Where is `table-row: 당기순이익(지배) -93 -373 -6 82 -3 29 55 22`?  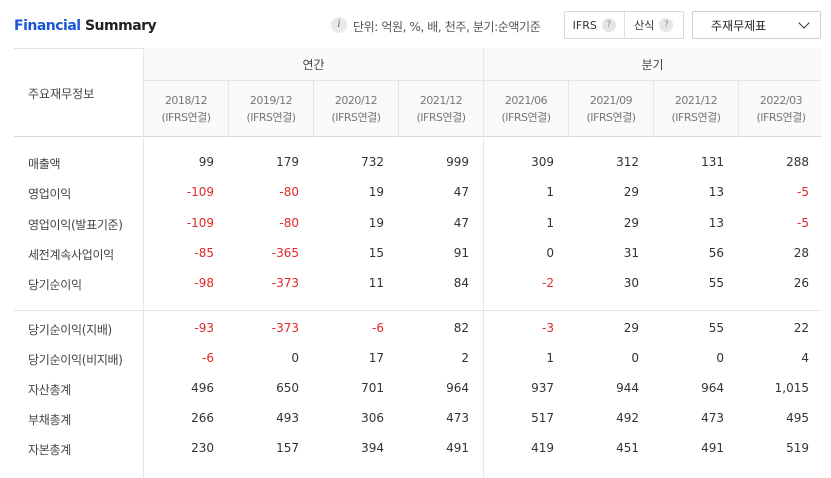 table-row: 당기순이익(지배) -93 -373 -6 82 -3 29 55 22 is located at coordinates (417, 329).